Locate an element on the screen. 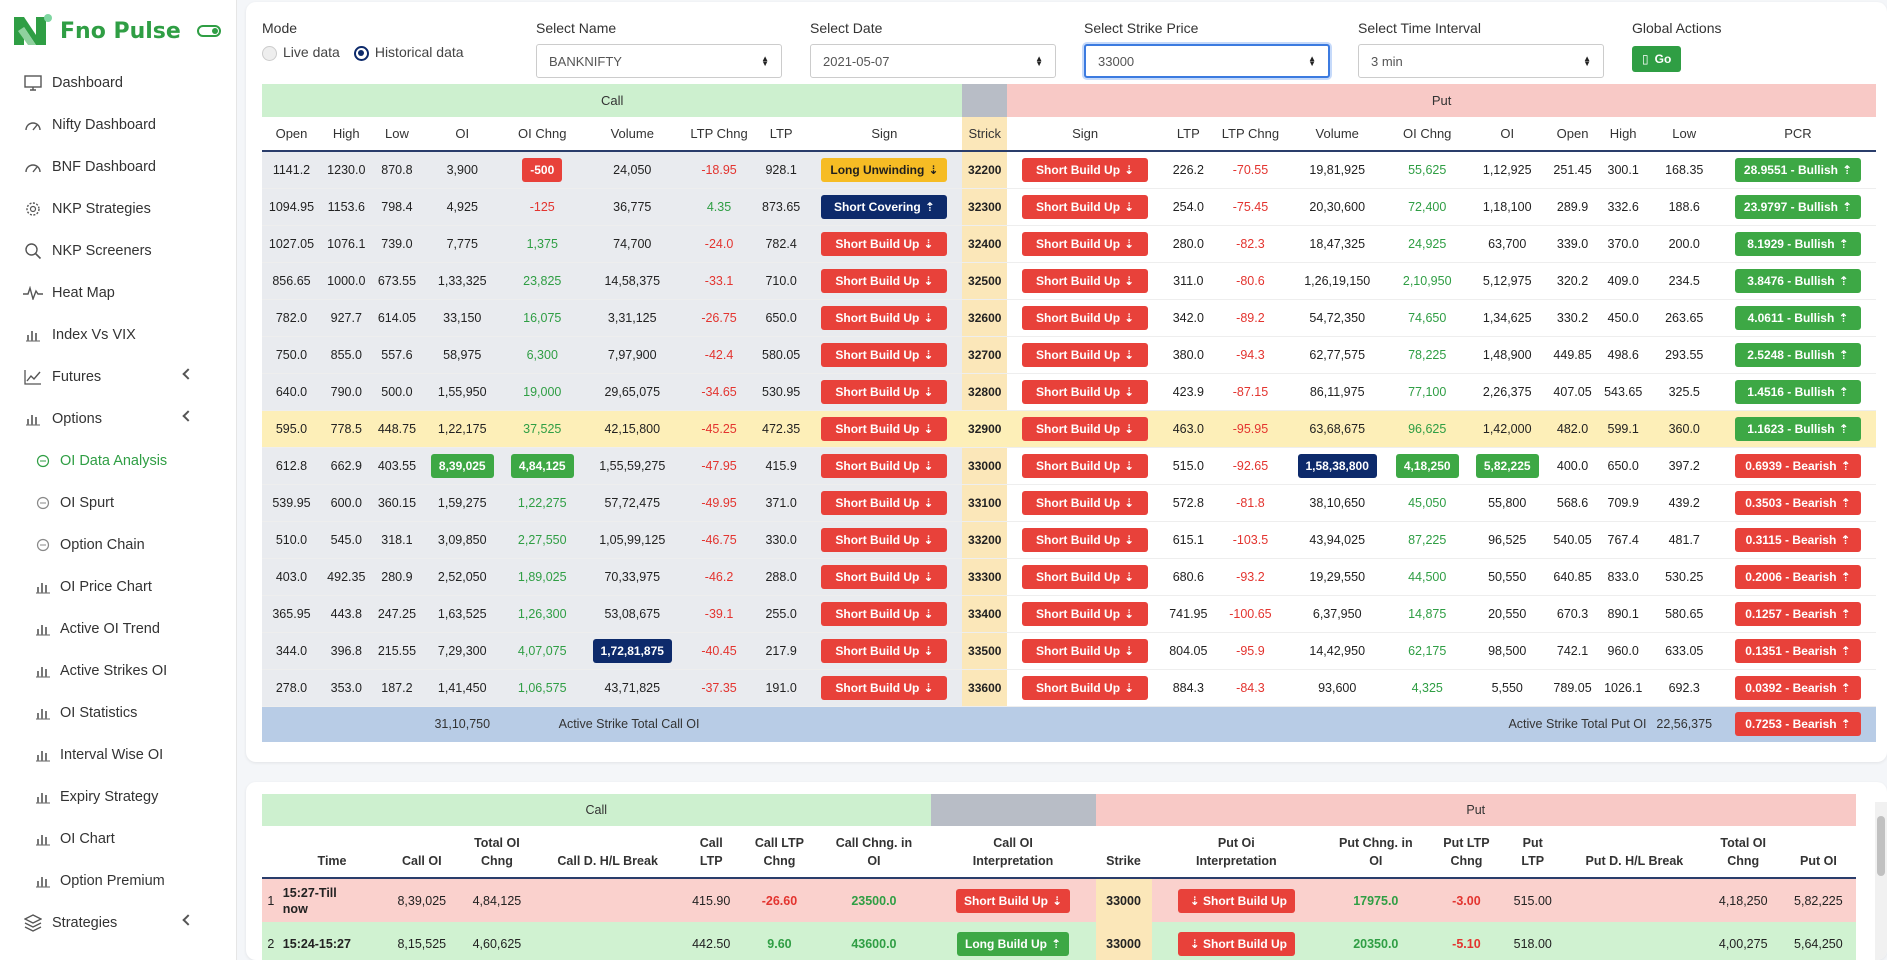 This screenshot has width=1887, height=960. sidebar-item-futures: Futures is located at coordinates (118, 377).